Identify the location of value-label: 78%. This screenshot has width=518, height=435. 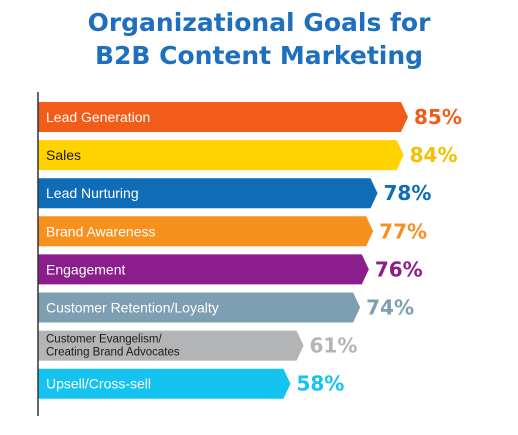
(408, 193).